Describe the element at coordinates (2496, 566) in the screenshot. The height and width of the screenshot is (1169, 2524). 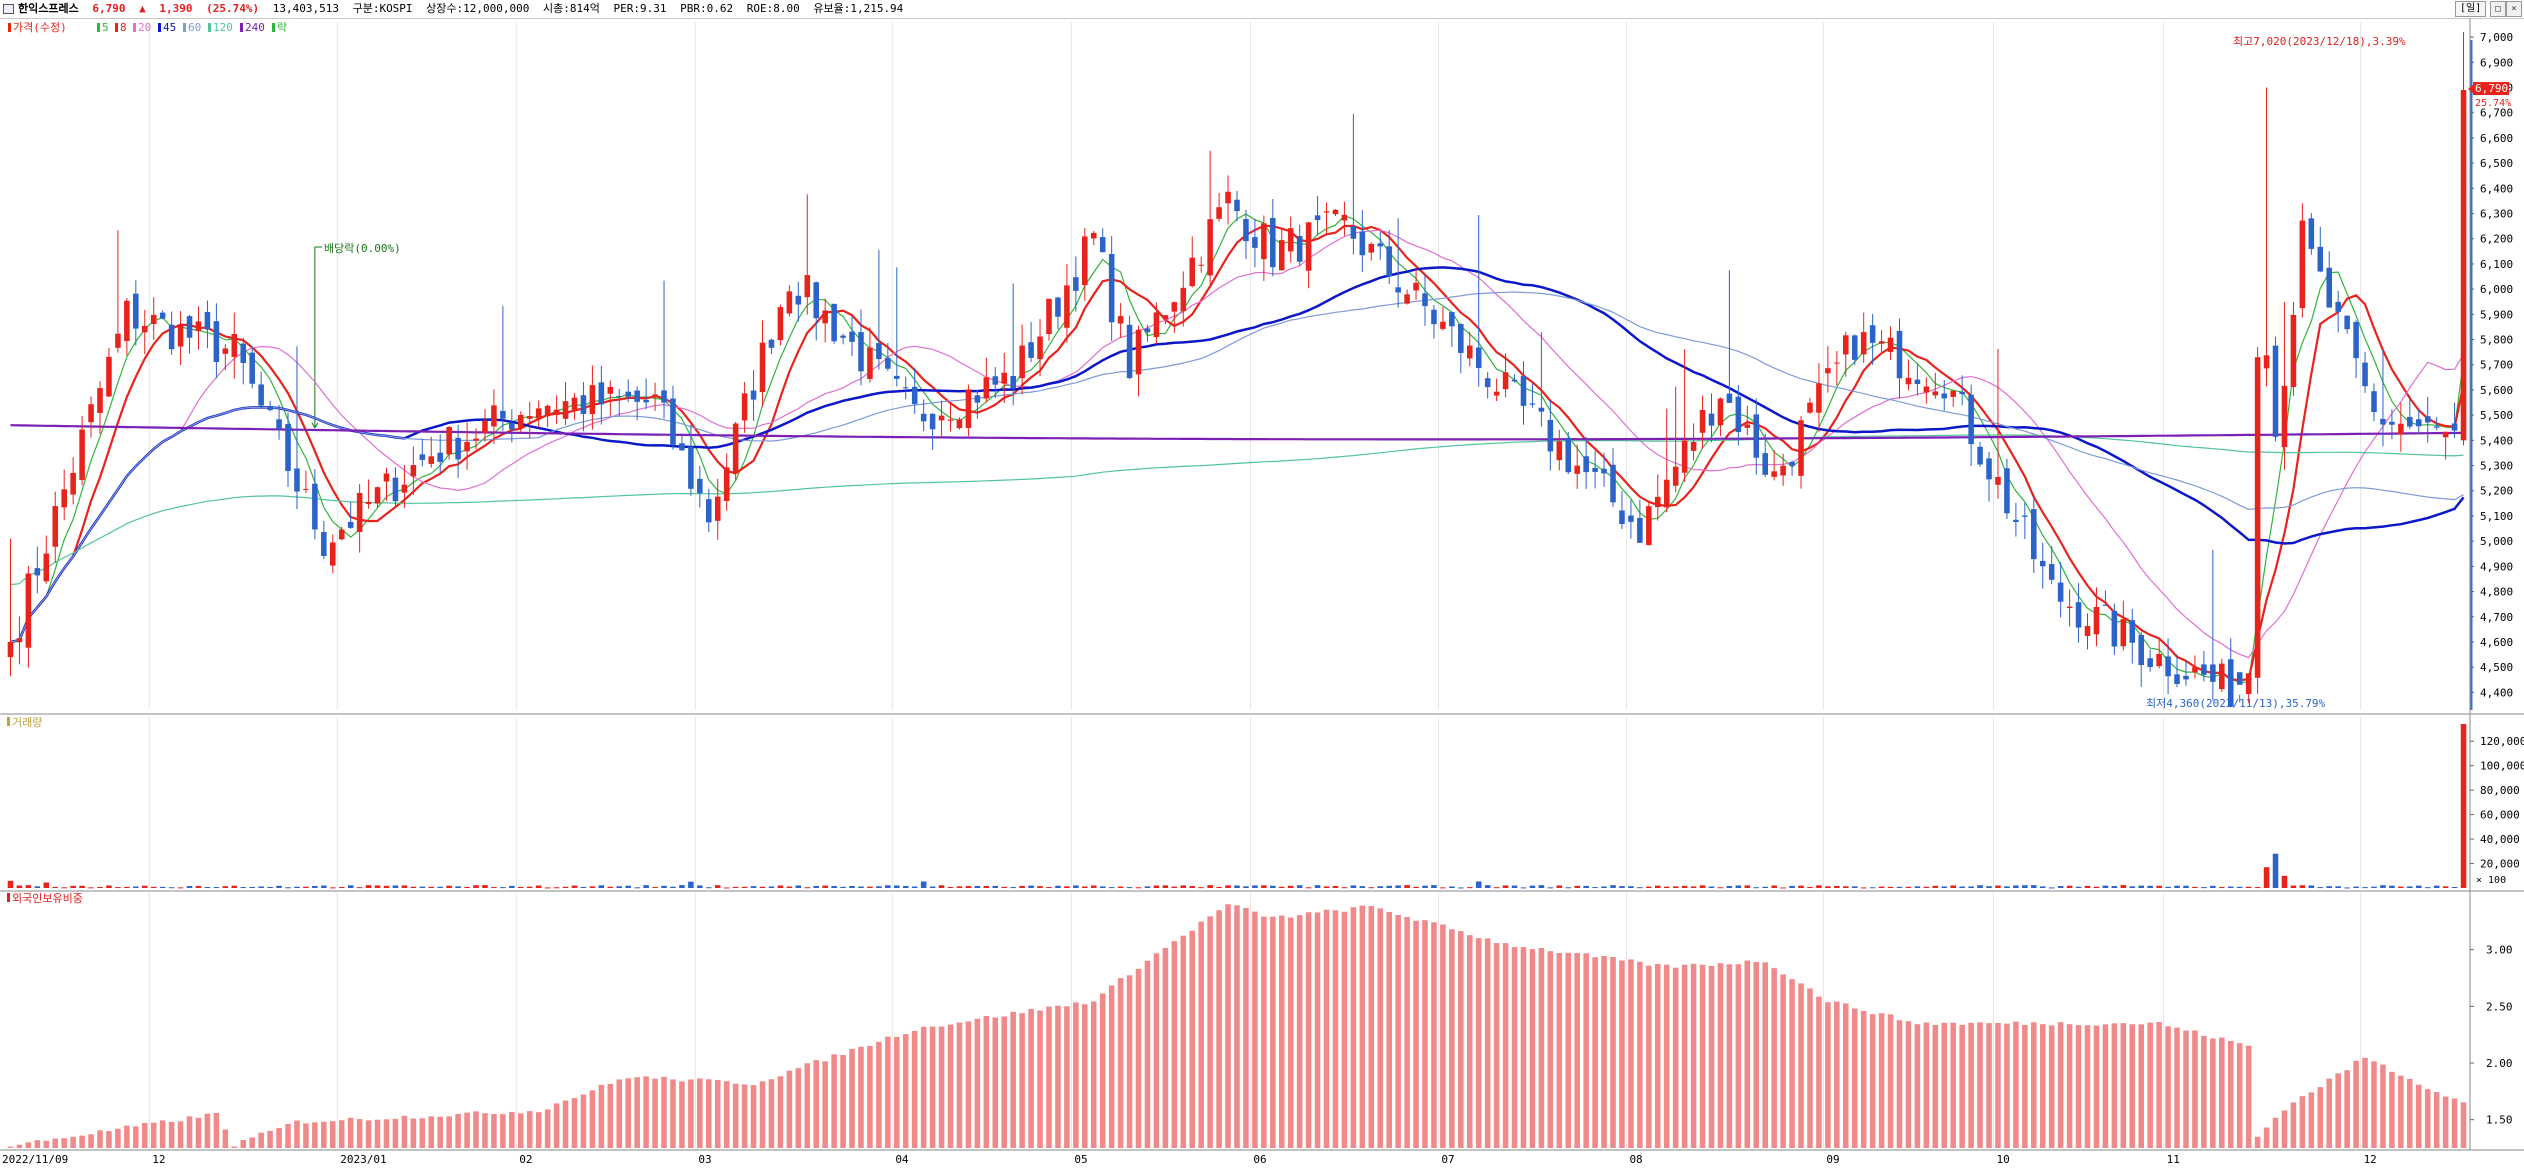
I see `y-tick-label: 4,900` at that location.